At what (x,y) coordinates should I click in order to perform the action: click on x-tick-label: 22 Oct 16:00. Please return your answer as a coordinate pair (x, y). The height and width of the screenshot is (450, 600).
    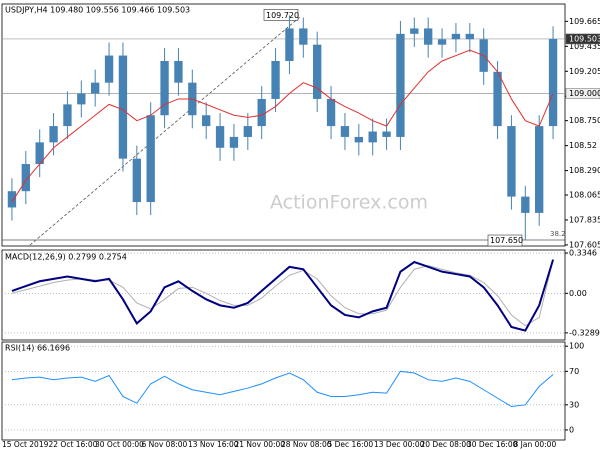
    Looking at the image, I should click on (73, 444).